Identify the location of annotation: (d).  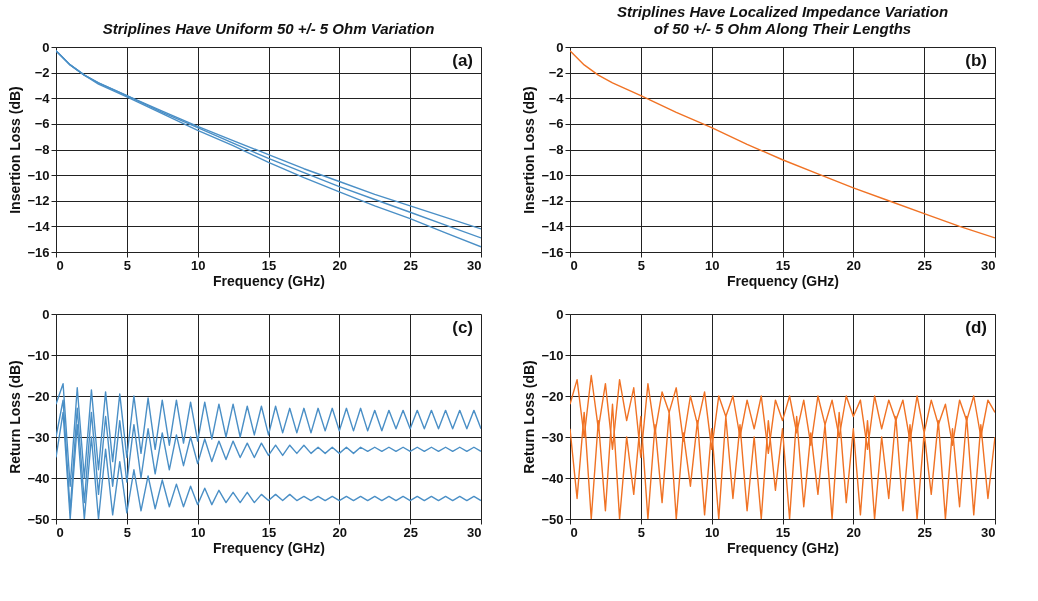
(976, 327).